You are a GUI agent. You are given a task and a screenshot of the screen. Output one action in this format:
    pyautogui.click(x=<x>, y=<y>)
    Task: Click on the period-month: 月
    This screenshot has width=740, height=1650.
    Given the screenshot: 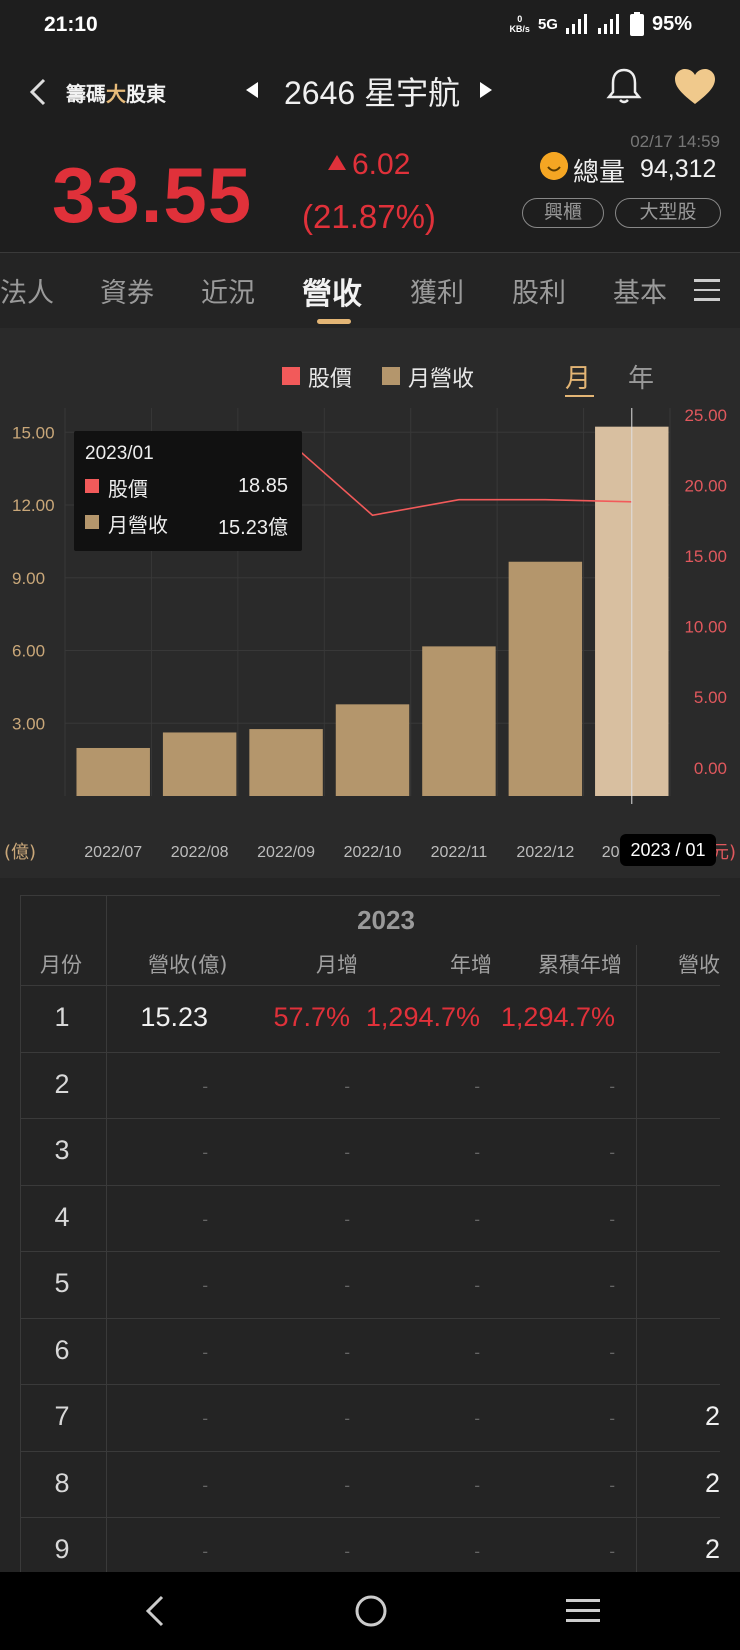 What is the action you would take?
    pyautogui.click(x=578, y=379)
    